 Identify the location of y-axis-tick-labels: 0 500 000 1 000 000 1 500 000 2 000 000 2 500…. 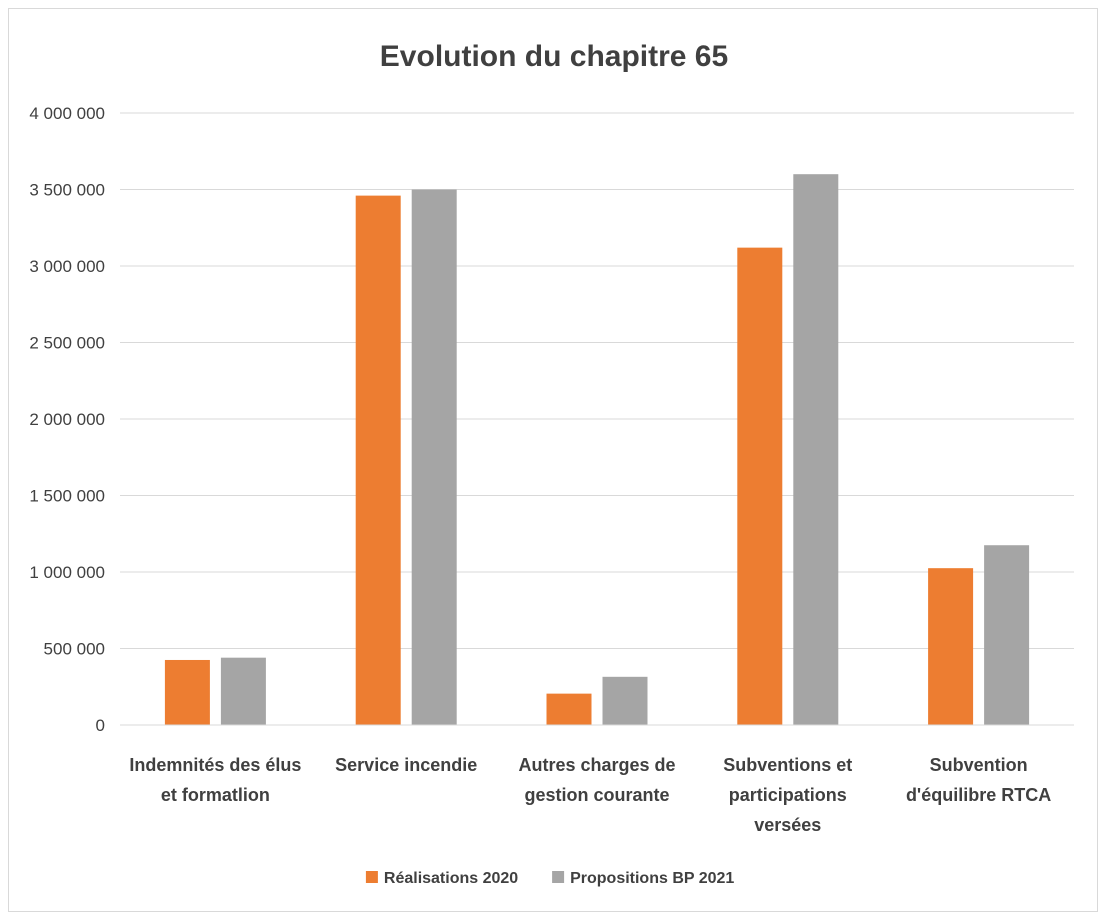
(67, 419).